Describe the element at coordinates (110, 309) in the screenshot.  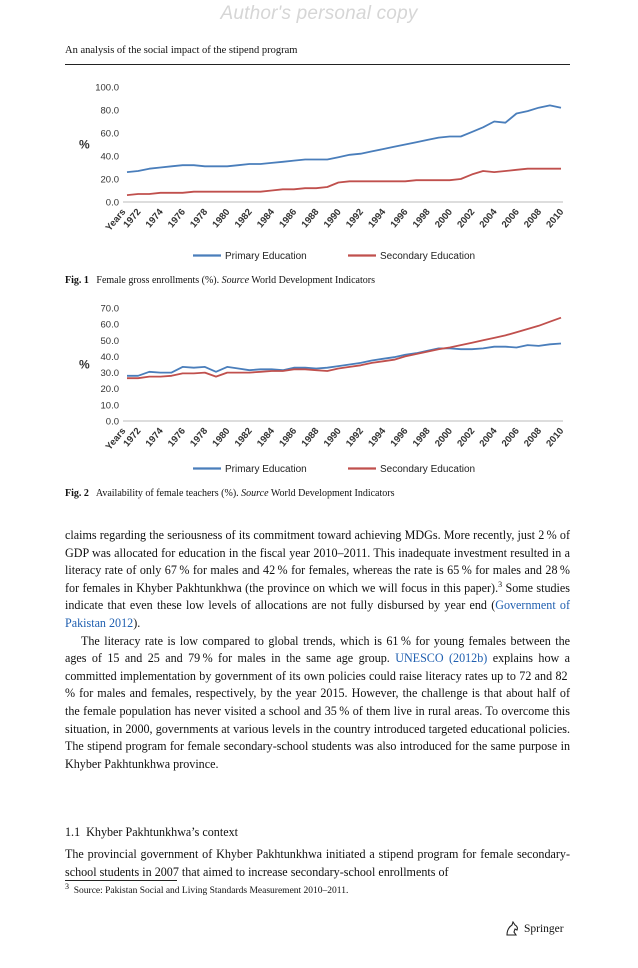
I see `y-tick-label: 70.0` at that location.